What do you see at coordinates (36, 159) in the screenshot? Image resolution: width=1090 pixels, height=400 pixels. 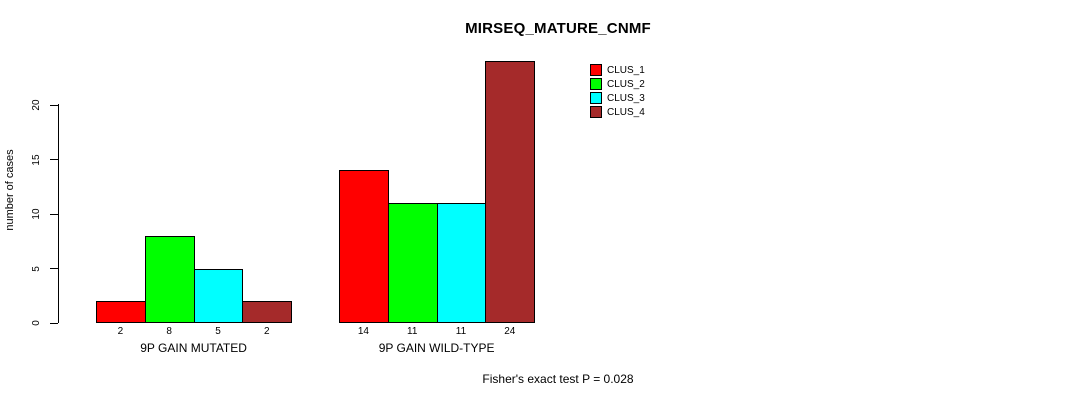 I see `y-tick-label: 15` at bounding box center [36, 159].